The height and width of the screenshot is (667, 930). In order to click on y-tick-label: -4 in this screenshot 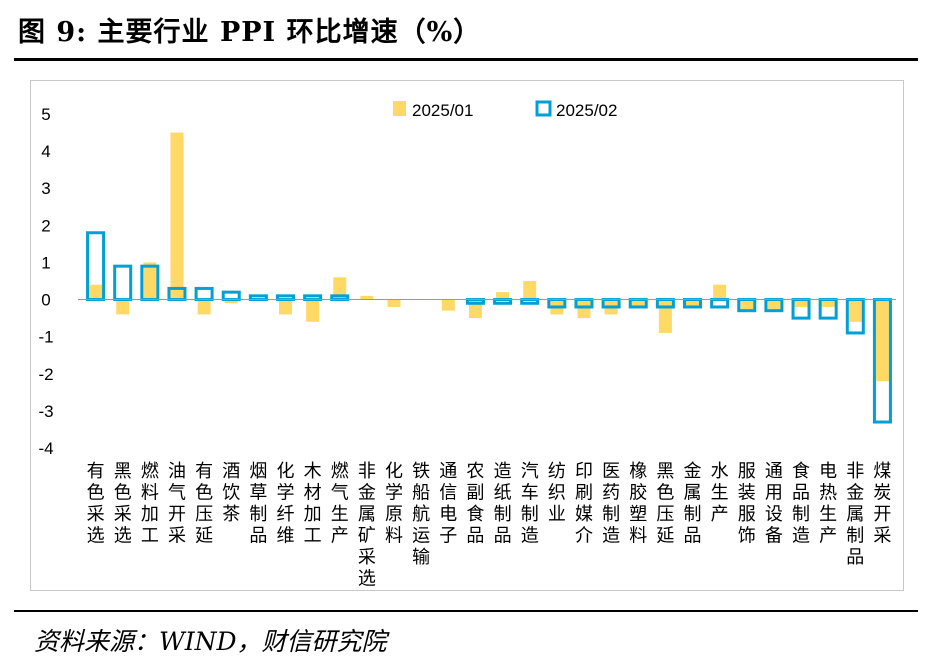, I will do `click(45, 448)`.